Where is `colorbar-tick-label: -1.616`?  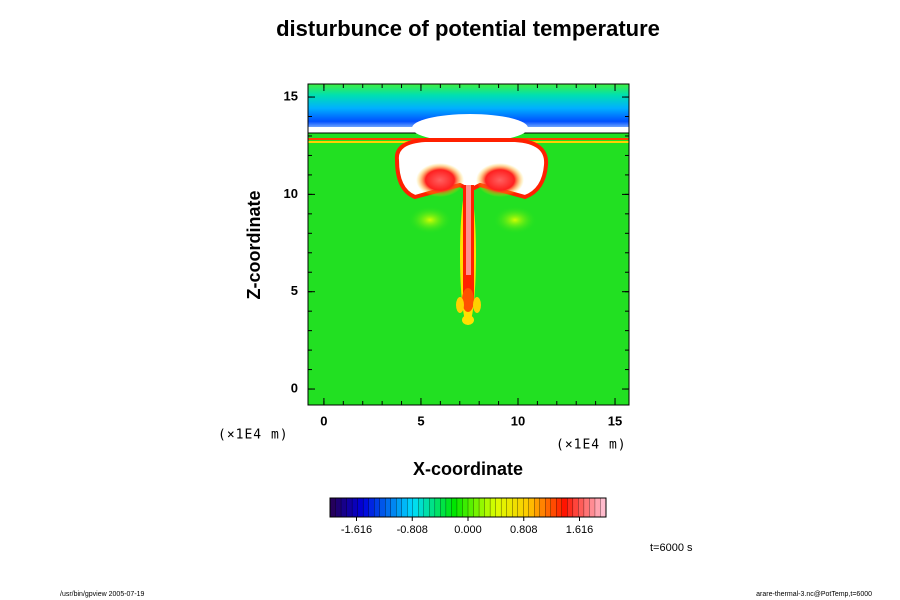 colorbar-tick-label: -1.616 is located at coordinates (356, 530).